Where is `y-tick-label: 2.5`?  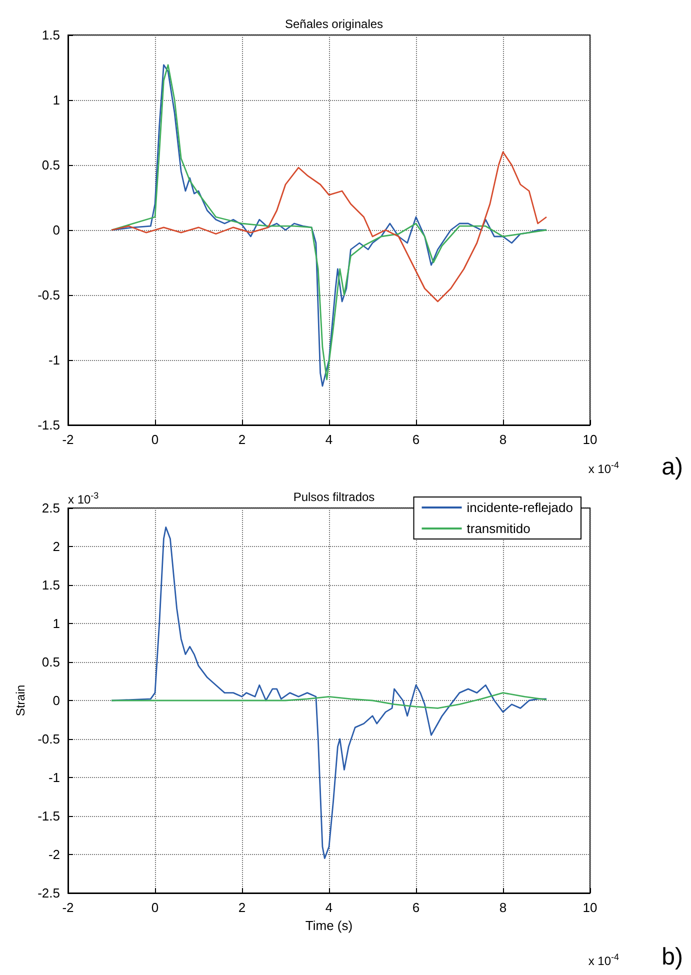 y-tick-label: 2.5 is located at coordinates (51, 508).